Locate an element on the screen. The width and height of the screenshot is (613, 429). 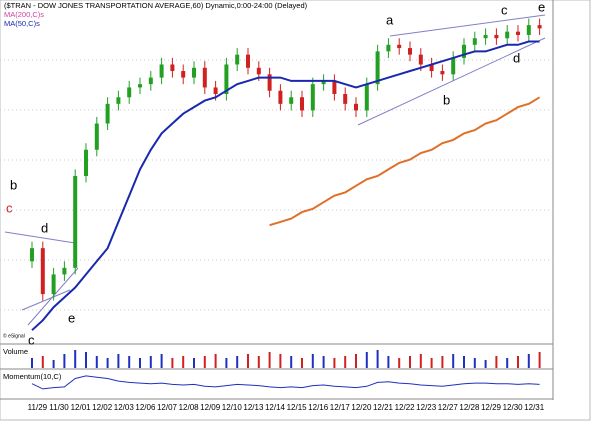
panel-label: Volume is located at coordinates (15, 351).